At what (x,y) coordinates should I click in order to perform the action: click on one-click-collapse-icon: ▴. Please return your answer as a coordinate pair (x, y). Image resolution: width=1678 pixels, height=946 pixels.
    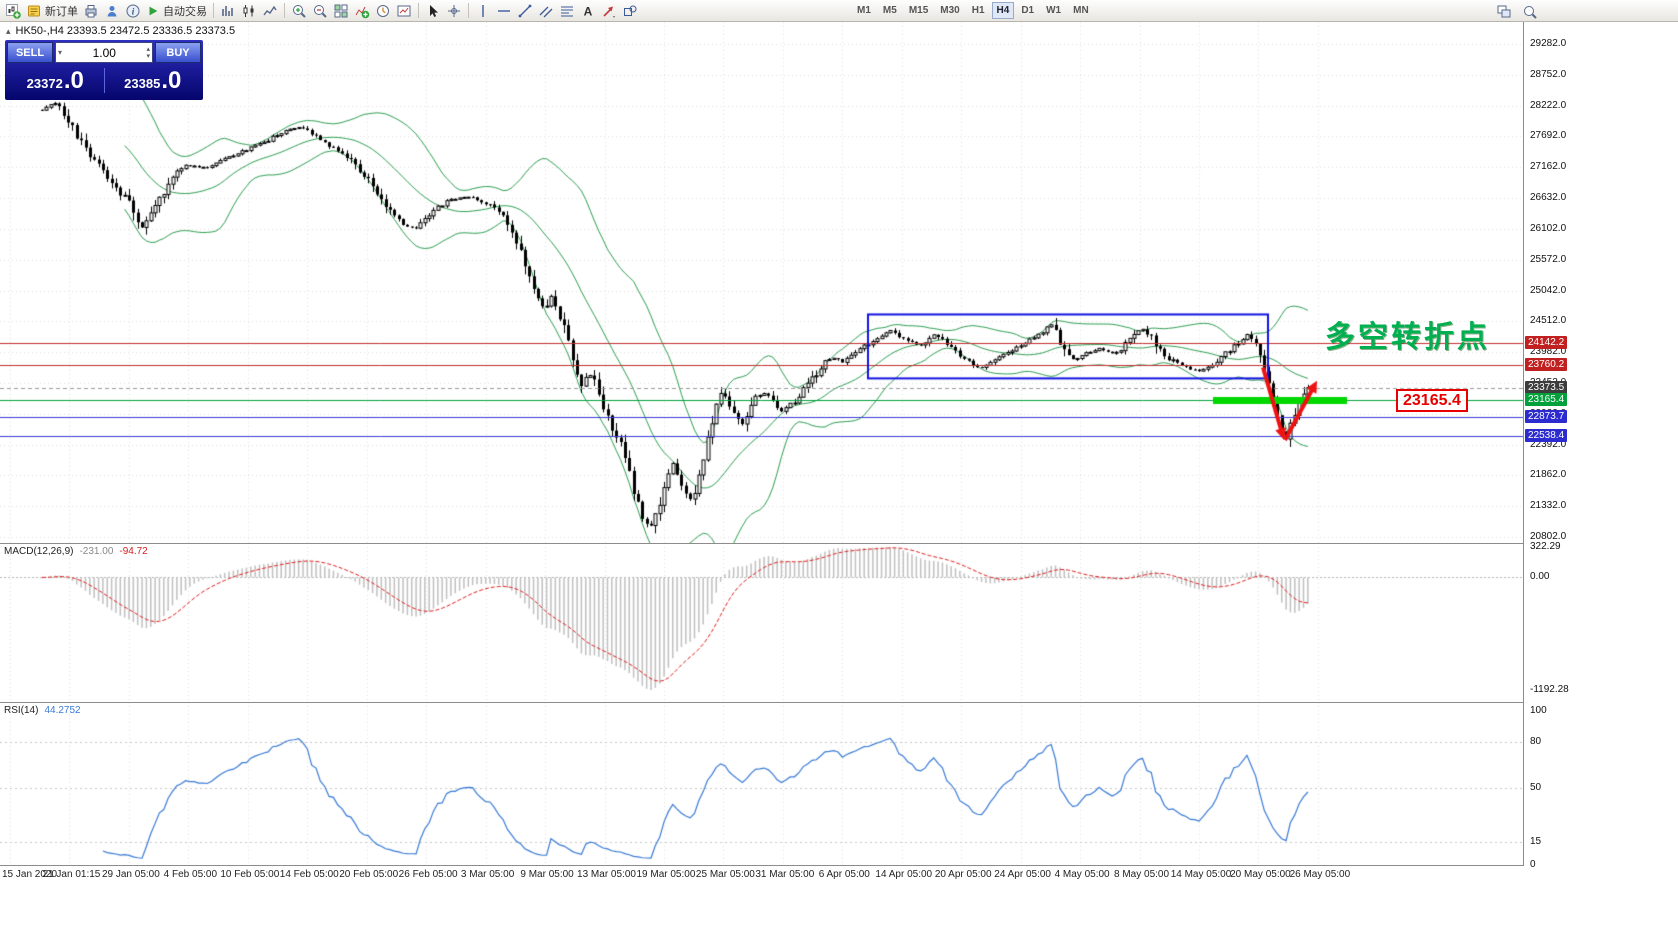
    Looking at the image, I should click on (8, 30).